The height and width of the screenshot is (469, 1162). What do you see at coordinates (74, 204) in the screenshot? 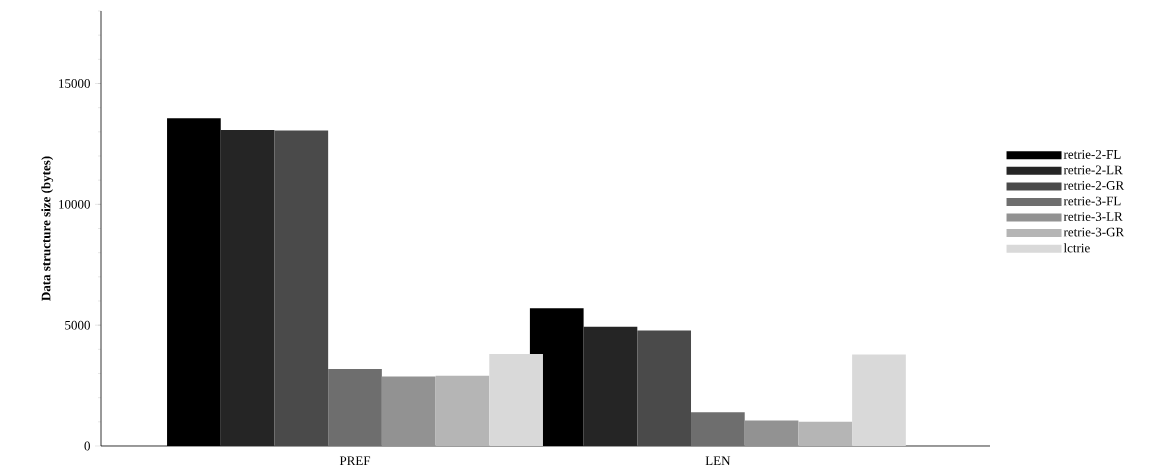
I see `y-tick-label: 10000` at bounding box center [74, 204].